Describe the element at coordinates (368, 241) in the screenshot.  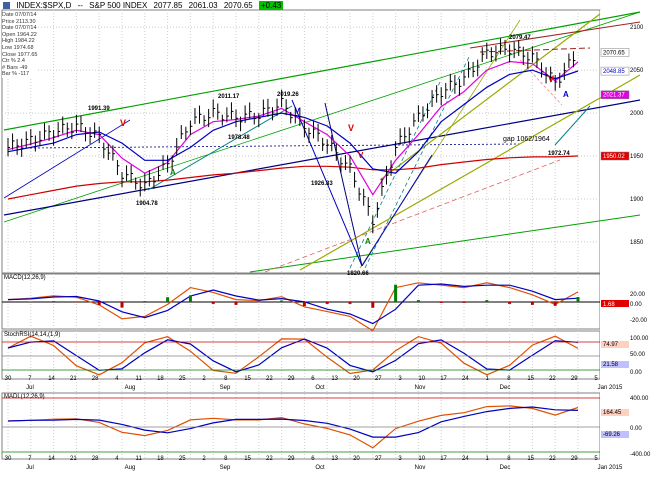
I see `buy-signal-2: A` at that location.